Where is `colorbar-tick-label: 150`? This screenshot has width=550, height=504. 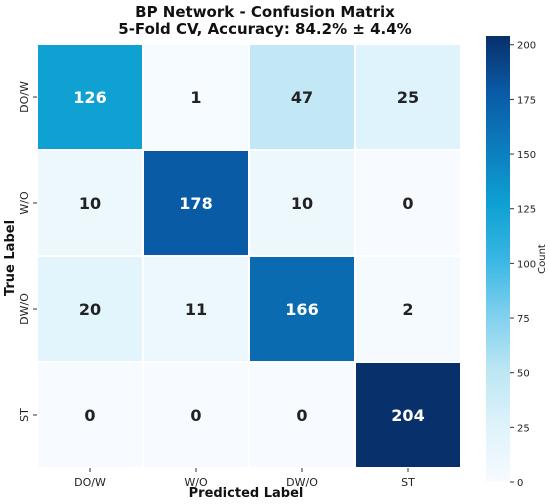
colorbar-tick-label: 150 is located at coordinates (526, 155).